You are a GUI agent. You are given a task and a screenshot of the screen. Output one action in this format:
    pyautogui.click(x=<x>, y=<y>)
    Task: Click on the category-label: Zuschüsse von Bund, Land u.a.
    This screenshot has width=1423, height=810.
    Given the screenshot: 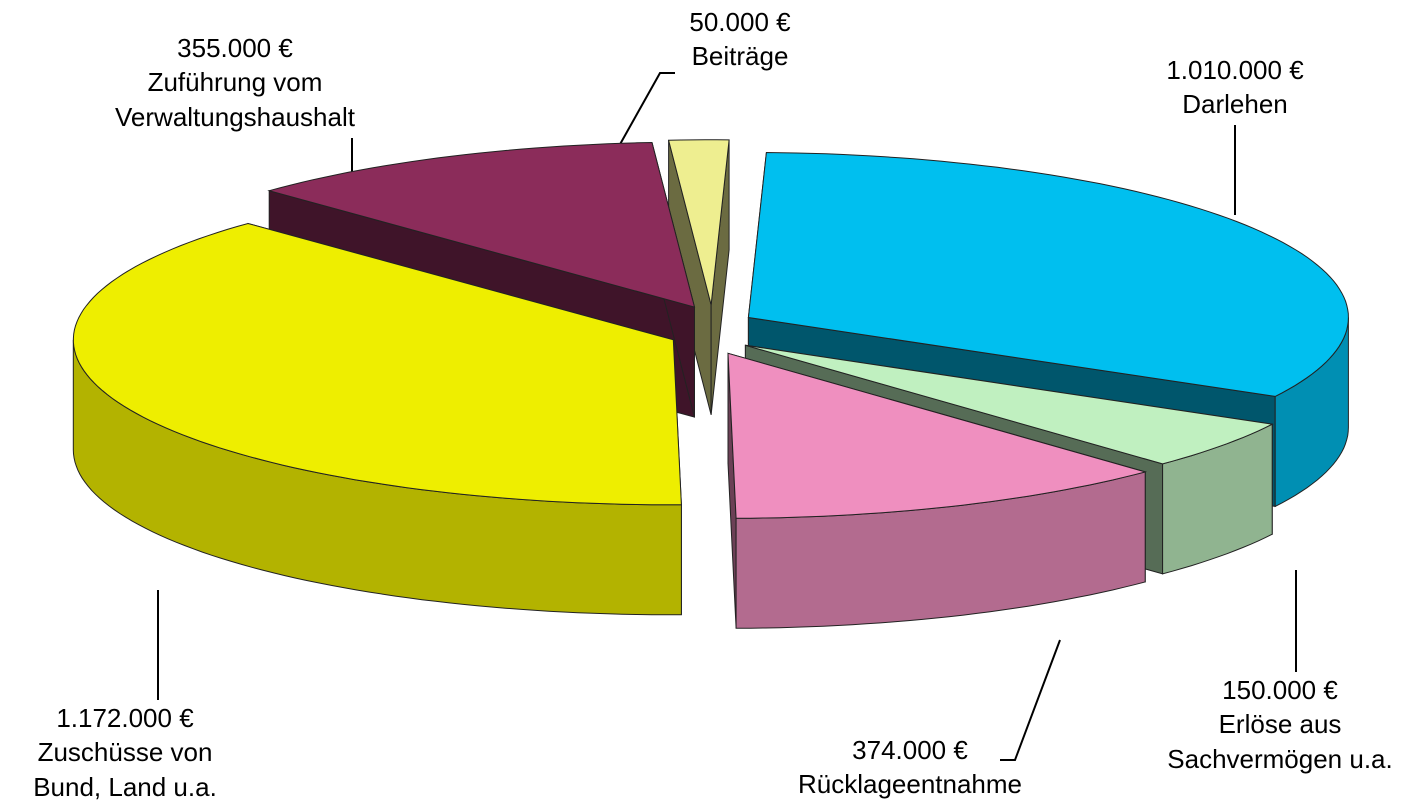 What is the action you would take?
    pyautogui.click(x=125, y=769)
    